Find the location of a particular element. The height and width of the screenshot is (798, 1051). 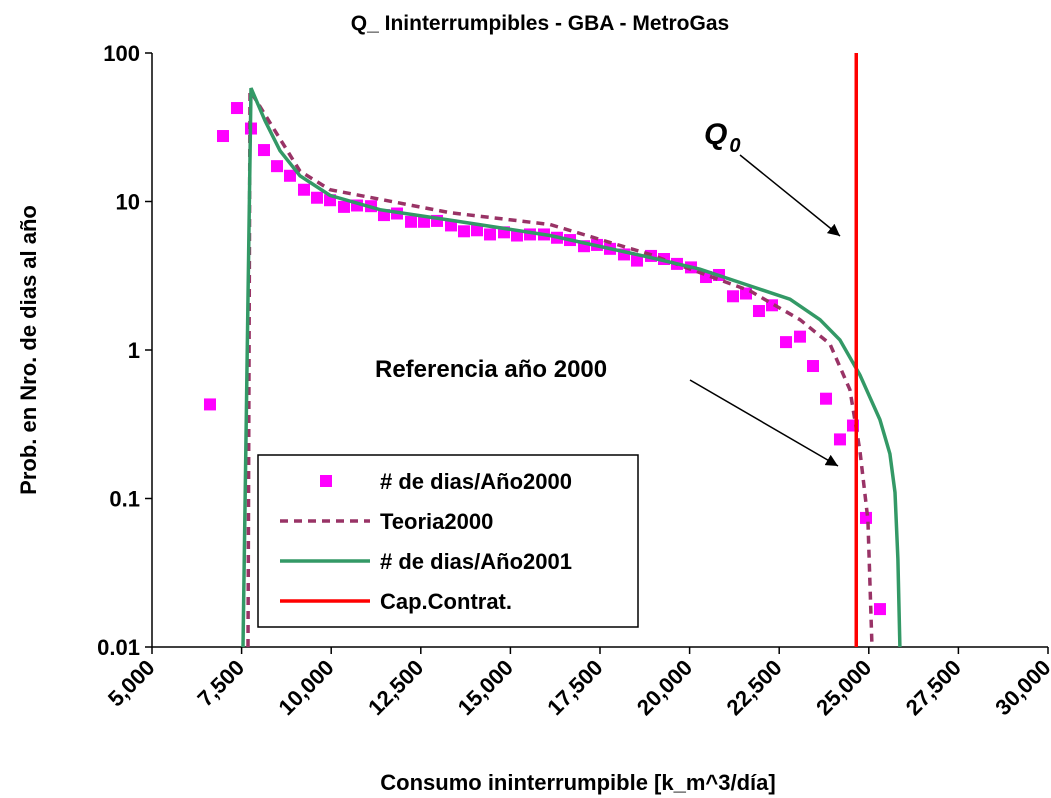

y-tick-label: 0.1 is located at coordinates (124, 499).